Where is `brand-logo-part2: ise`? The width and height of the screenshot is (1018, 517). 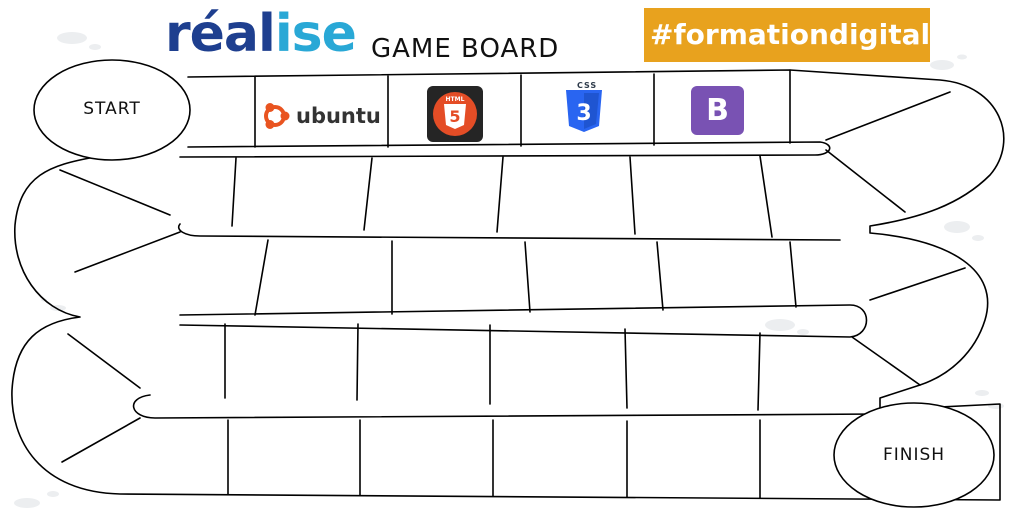 brand-logo-part2: ise is located at coordinates (315, 34).